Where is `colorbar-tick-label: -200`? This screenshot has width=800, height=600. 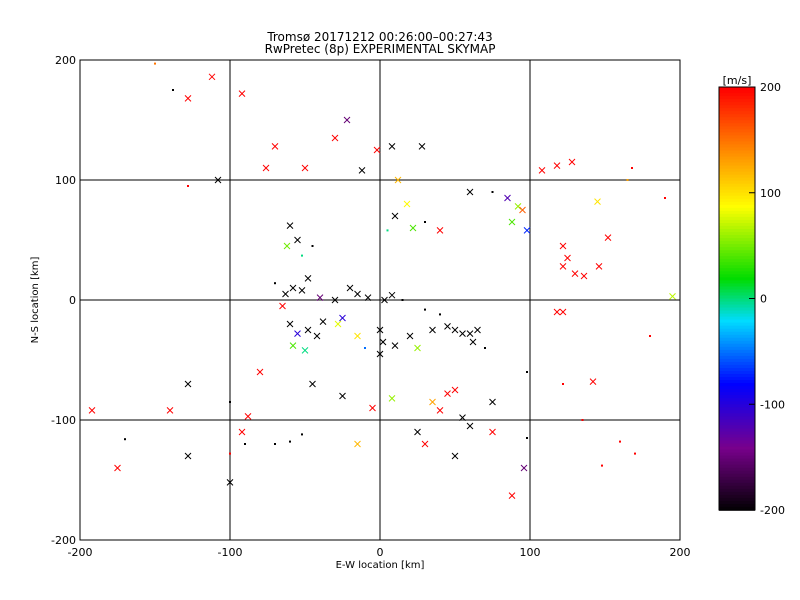
colorbar-tick-label: -200 is located at coordinates (772, 510).